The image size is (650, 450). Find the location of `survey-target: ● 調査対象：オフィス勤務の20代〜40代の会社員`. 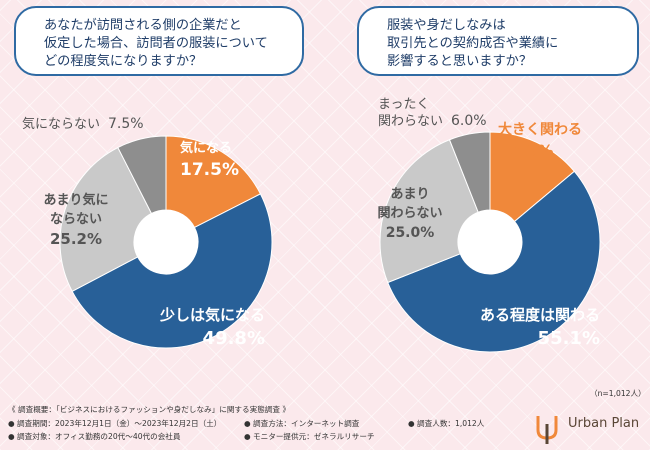

survey-target: ● 調査対象：オフィス勤務の20代〜40代の会社員 is located at coordinates (94, 436).